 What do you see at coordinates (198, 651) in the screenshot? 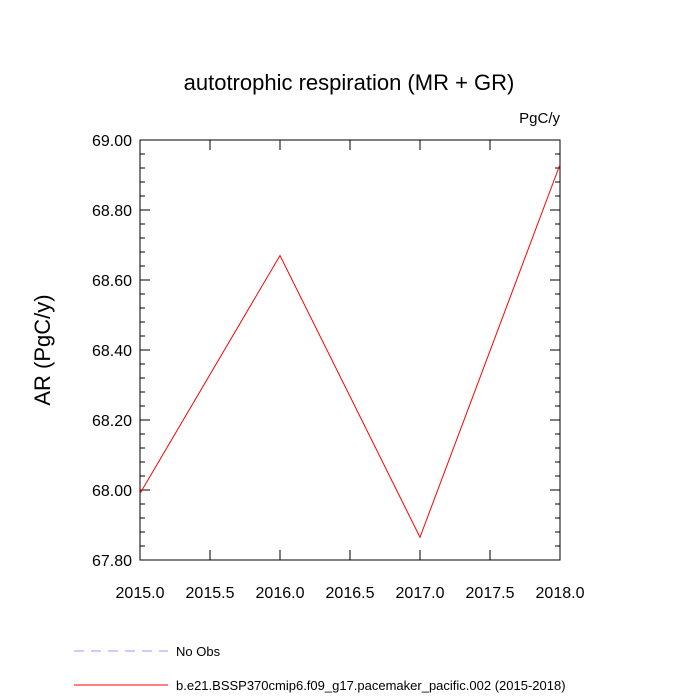
I see `legend-label: No Obs` at bounding box center [198, 651].